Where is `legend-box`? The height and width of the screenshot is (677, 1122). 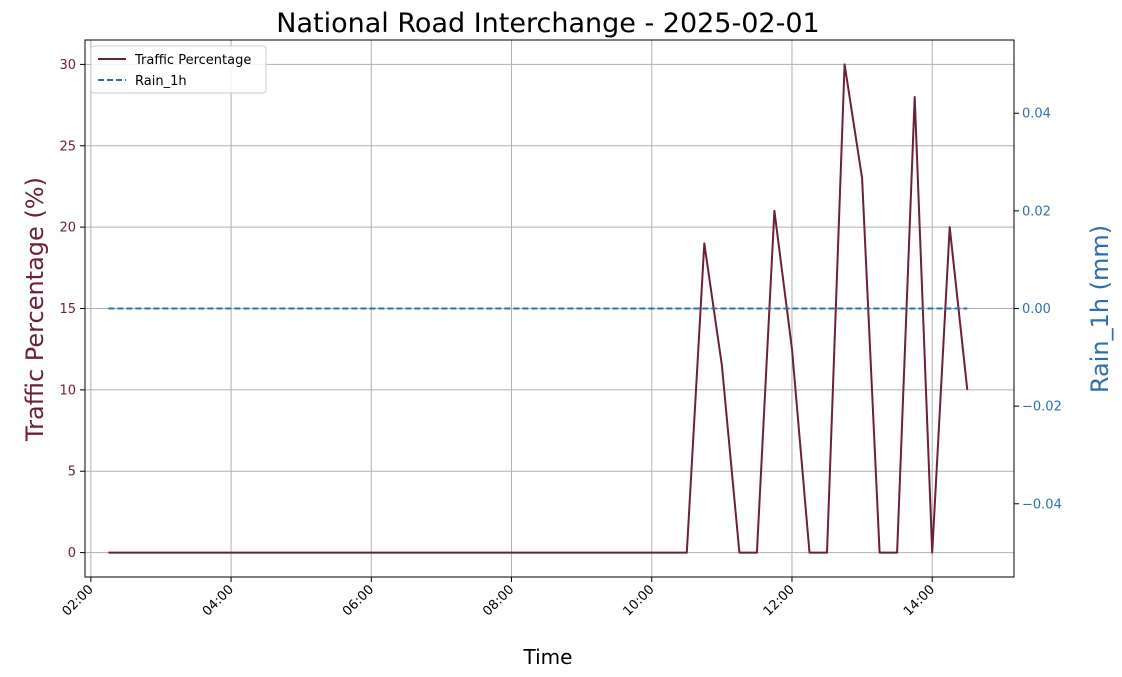 legend-box is located at coordinates (178, 69).